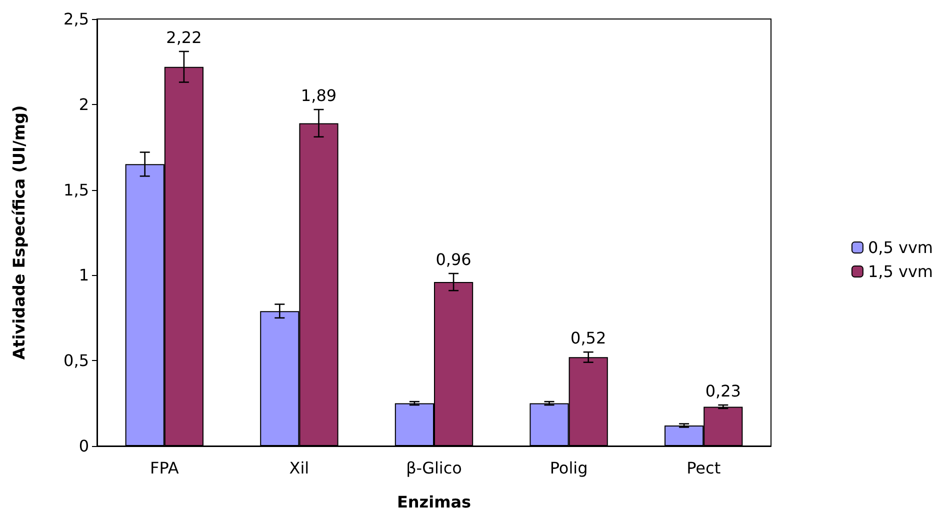  What do you see at coordinates (76, 190) in the screenshot?
I see `y-tick-label: 1,5` at bounding box center [76, 190].